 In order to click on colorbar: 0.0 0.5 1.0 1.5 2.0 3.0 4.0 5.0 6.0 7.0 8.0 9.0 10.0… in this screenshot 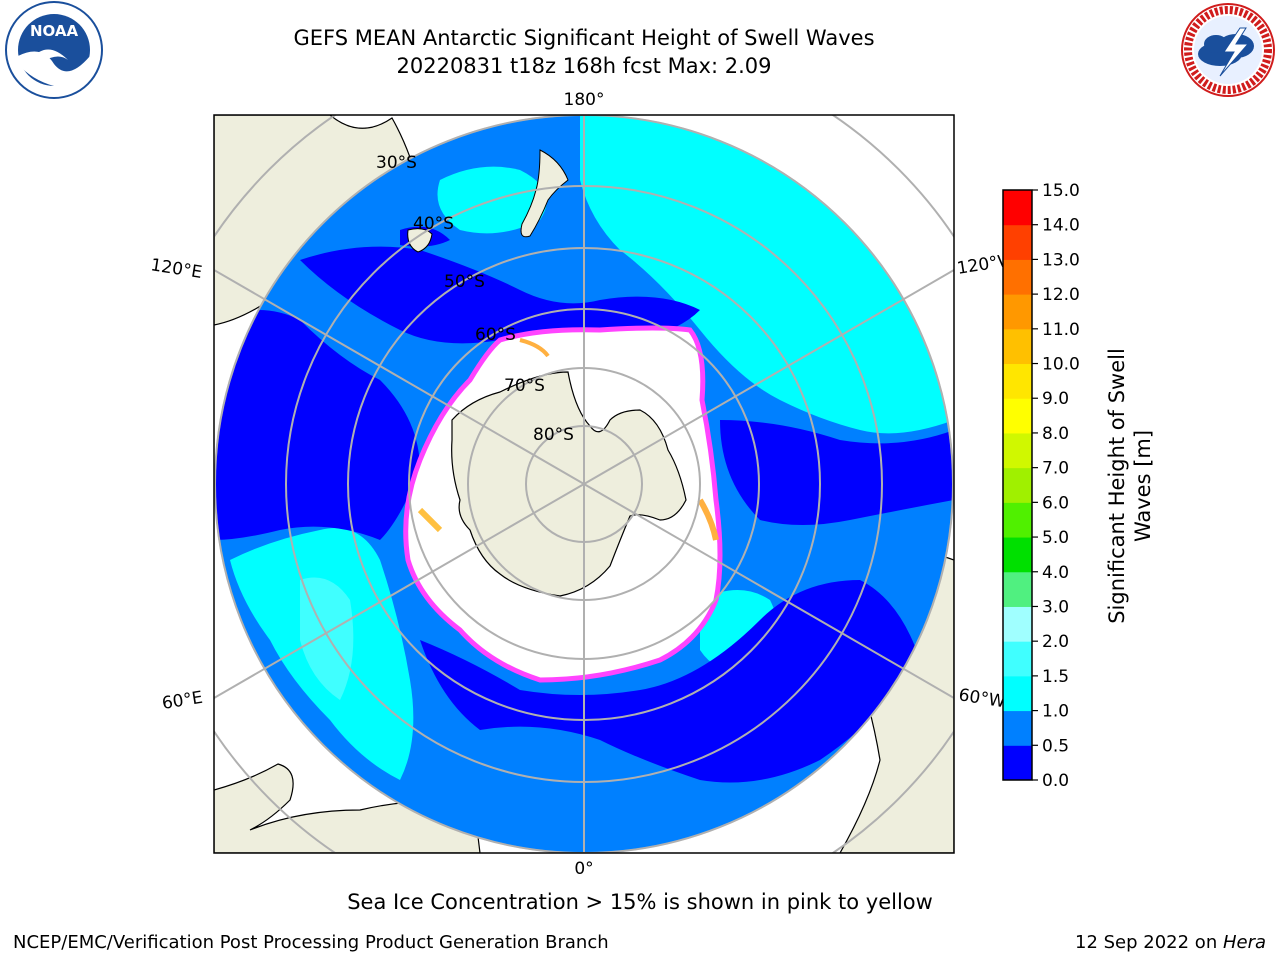, I will do `click(1041, 486)`.